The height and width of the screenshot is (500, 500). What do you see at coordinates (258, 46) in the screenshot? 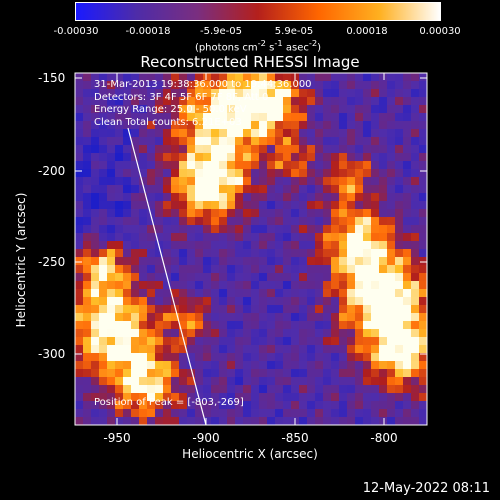
I see `colorbar-units: (photons cm-2 s-1 asec-2)` at bounding box center [258, 46].